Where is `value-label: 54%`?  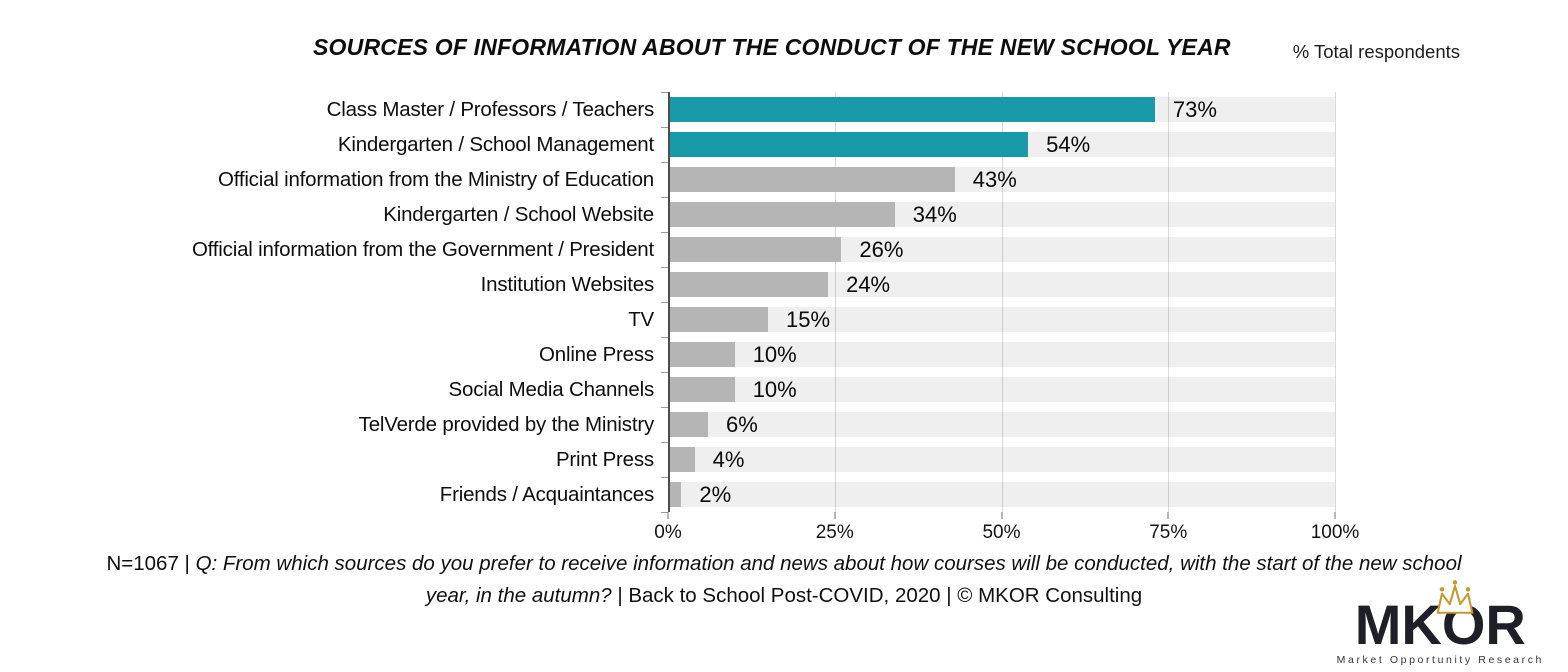 value-label: 54% is located at coordinates (1068, 144).